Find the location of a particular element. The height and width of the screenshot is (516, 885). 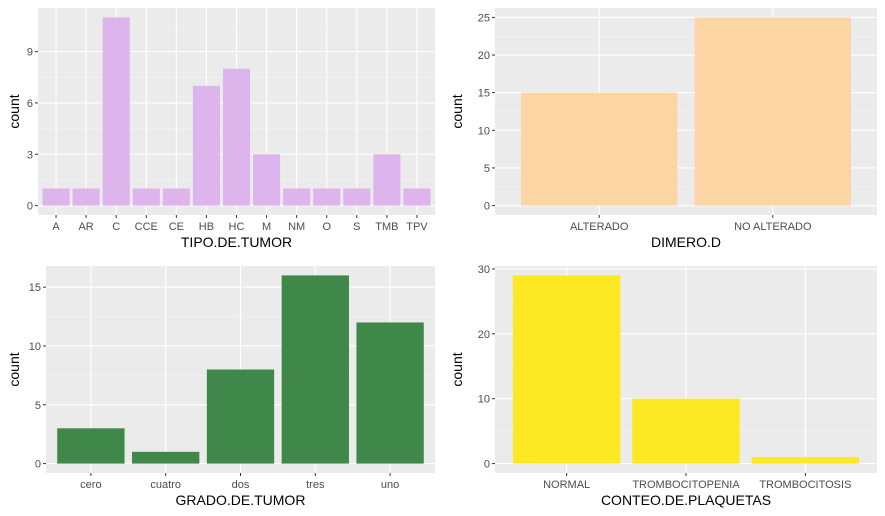

x-tick-label-tres: tres is located at coordinates (315, 485).